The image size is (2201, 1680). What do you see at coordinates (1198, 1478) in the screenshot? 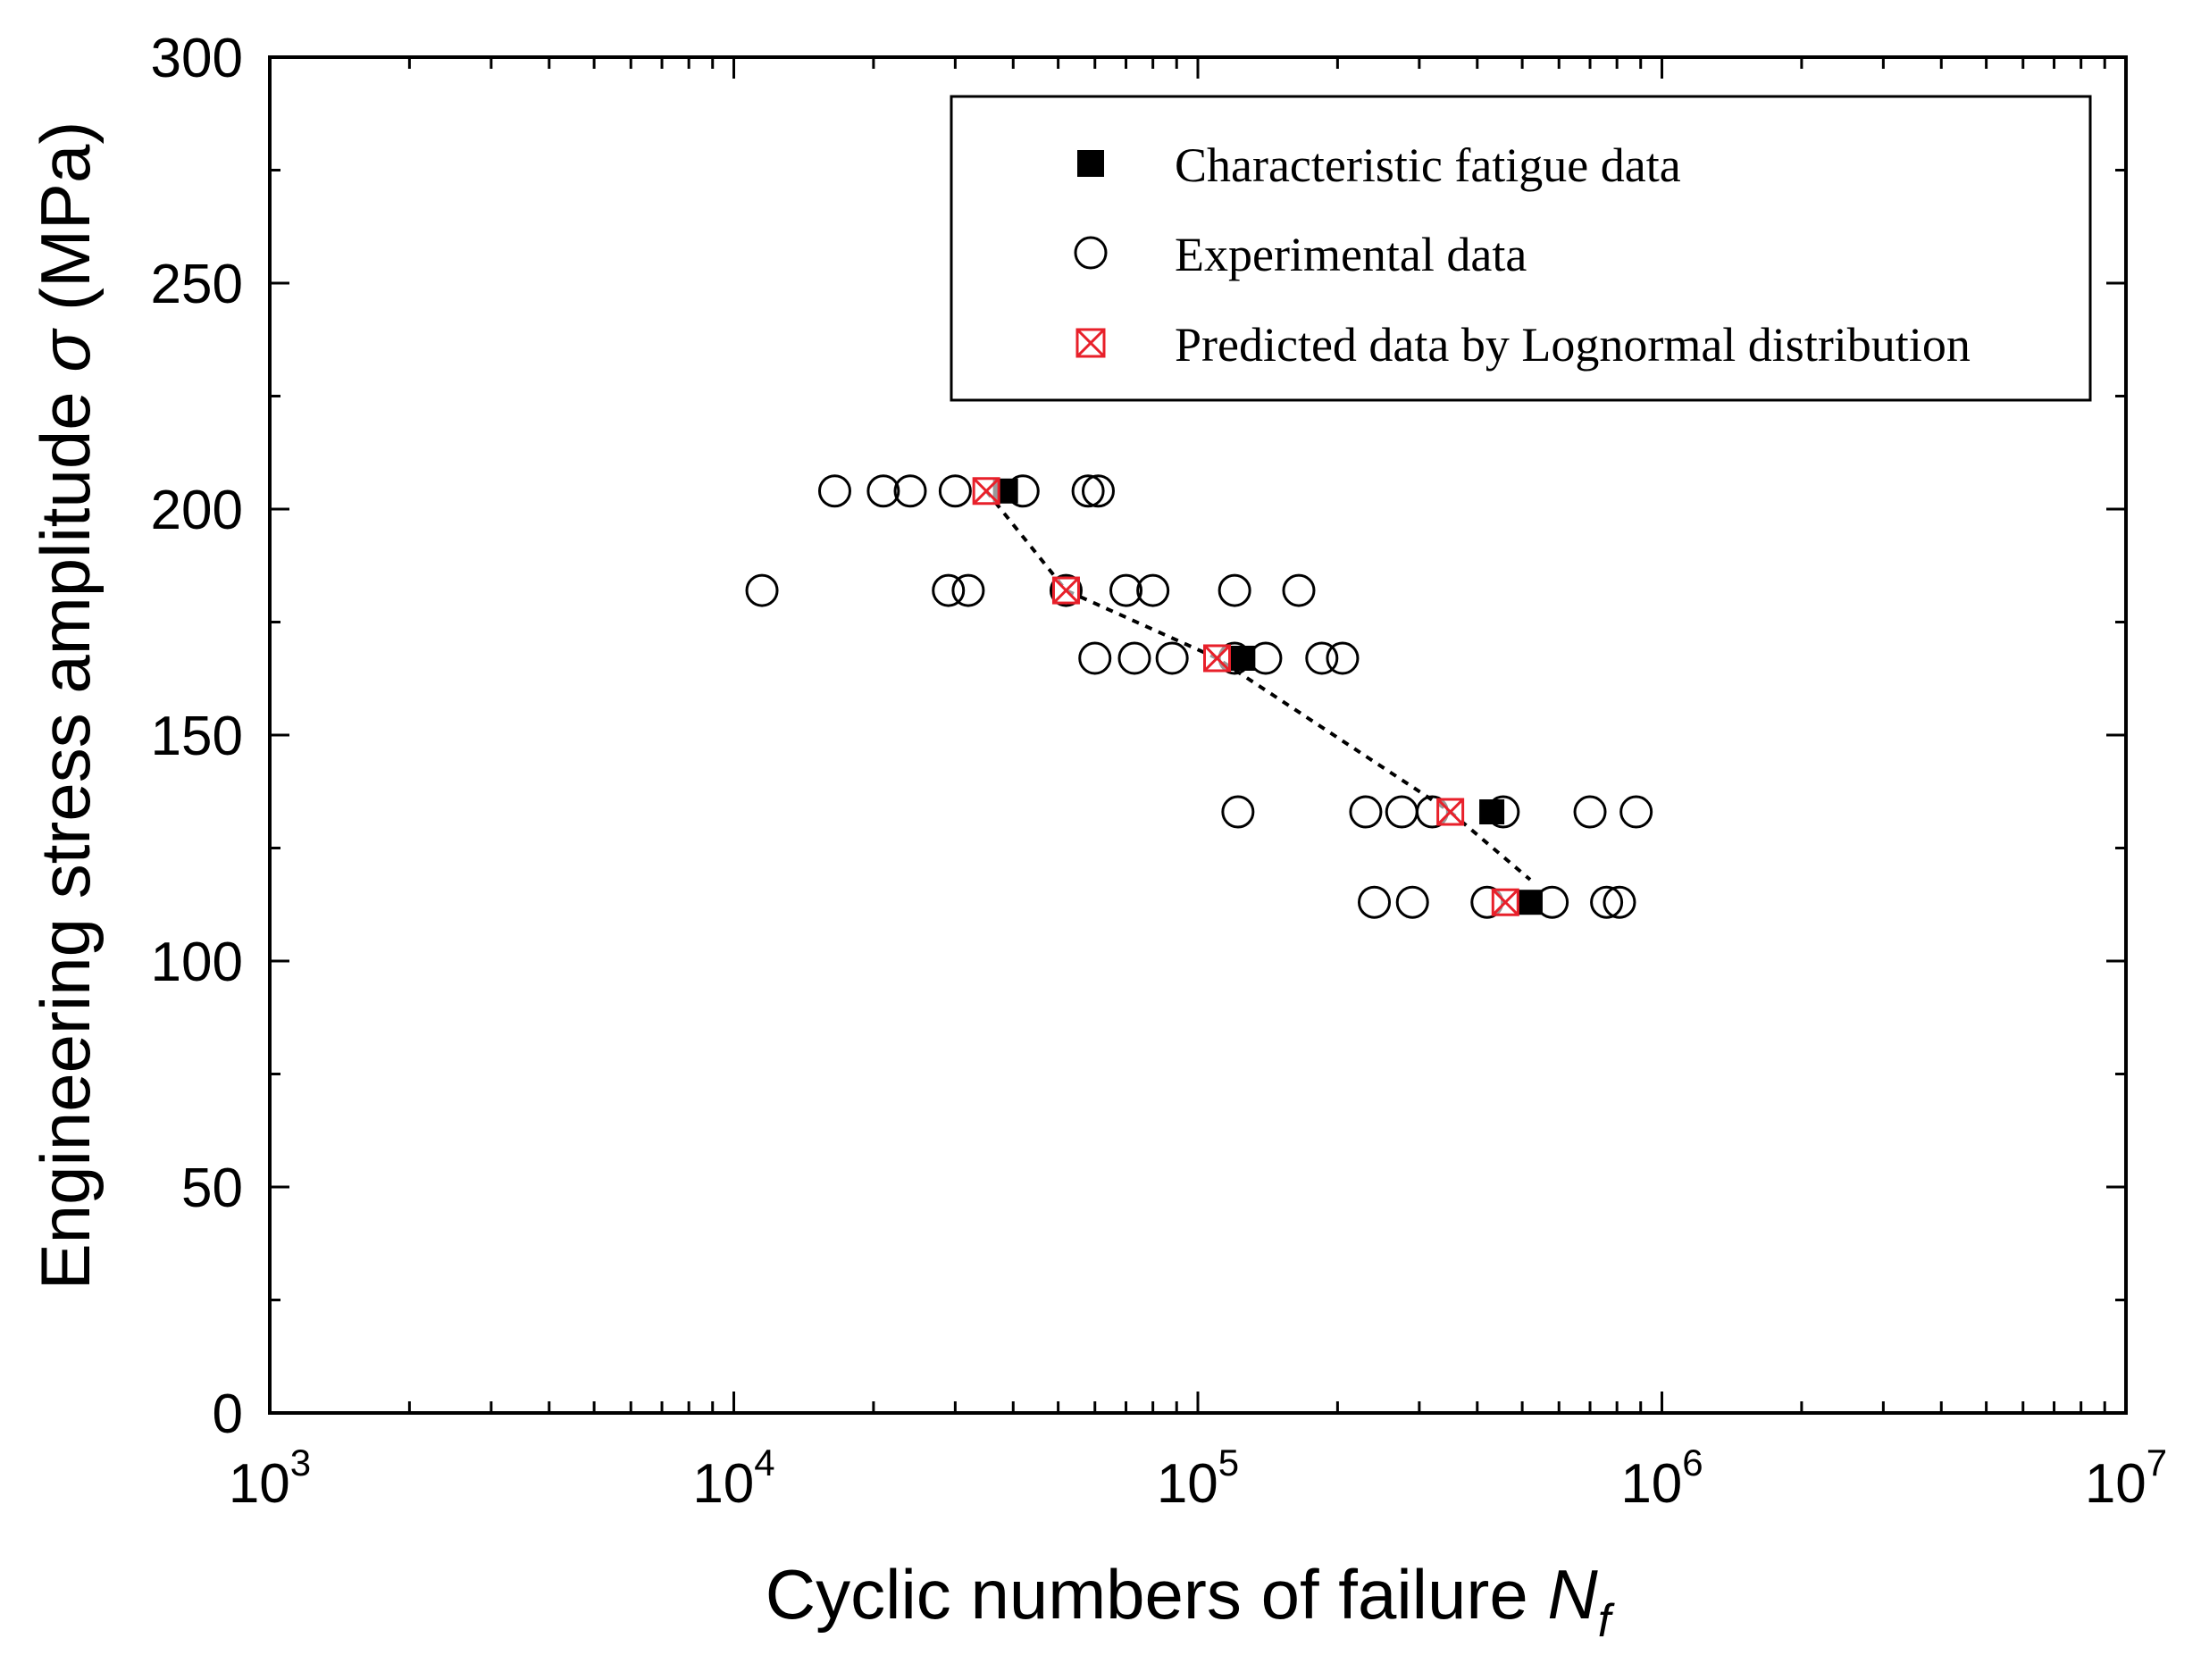
I see `x-tick-label: 10⁵` at bounding box center [1198, 1478].